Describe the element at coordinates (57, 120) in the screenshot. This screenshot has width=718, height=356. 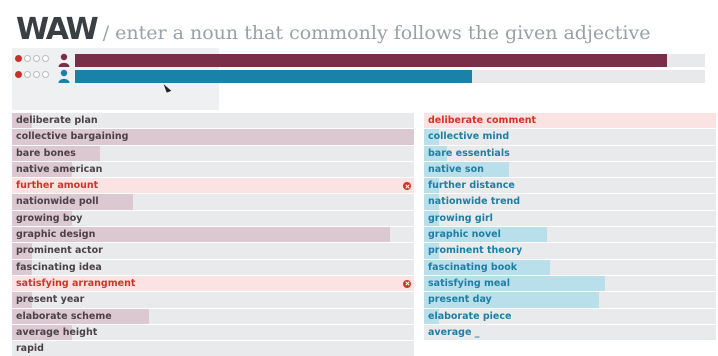
I see `word-phrase: deliberate plan` at that location.